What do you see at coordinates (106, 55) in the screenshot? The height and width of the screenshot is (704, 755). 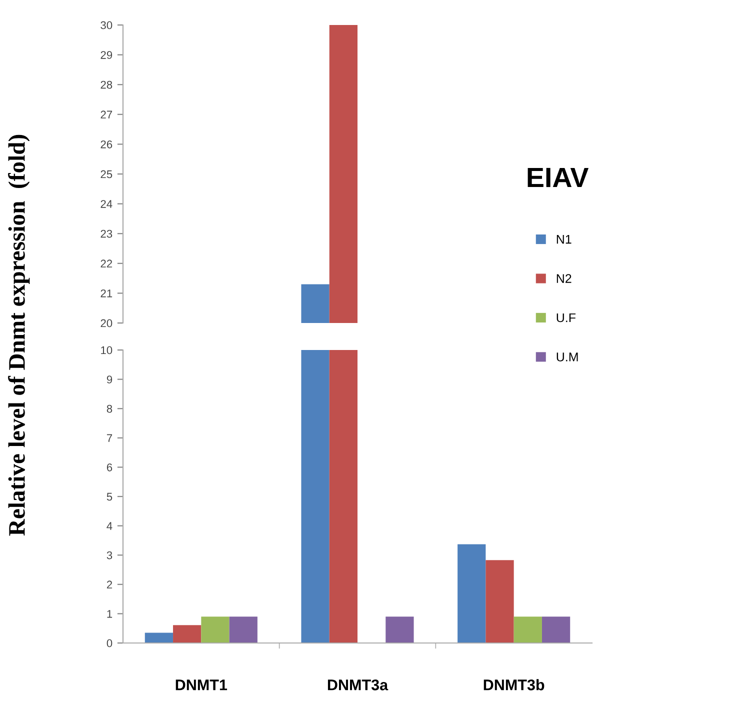 I see `y-tick-label: 29` at bounding box center [106, 55].